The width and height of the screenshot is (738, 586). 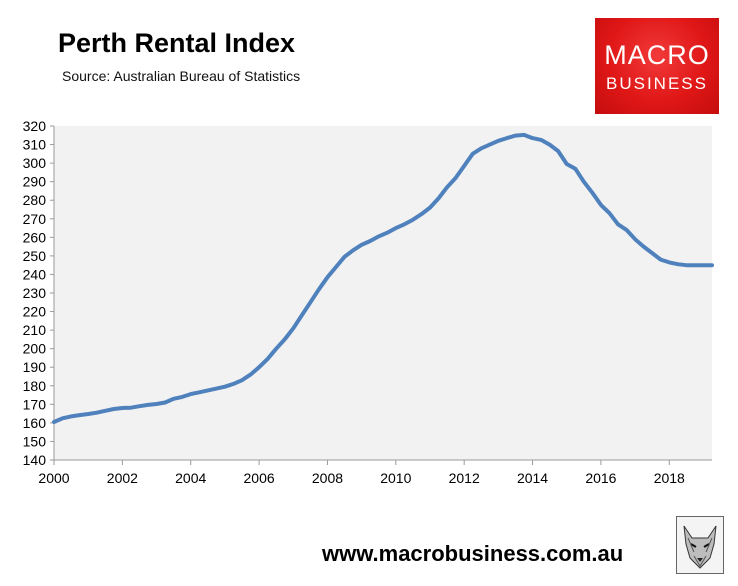 I want to click on y-tick-label: 190, so click(x=35, y=367).